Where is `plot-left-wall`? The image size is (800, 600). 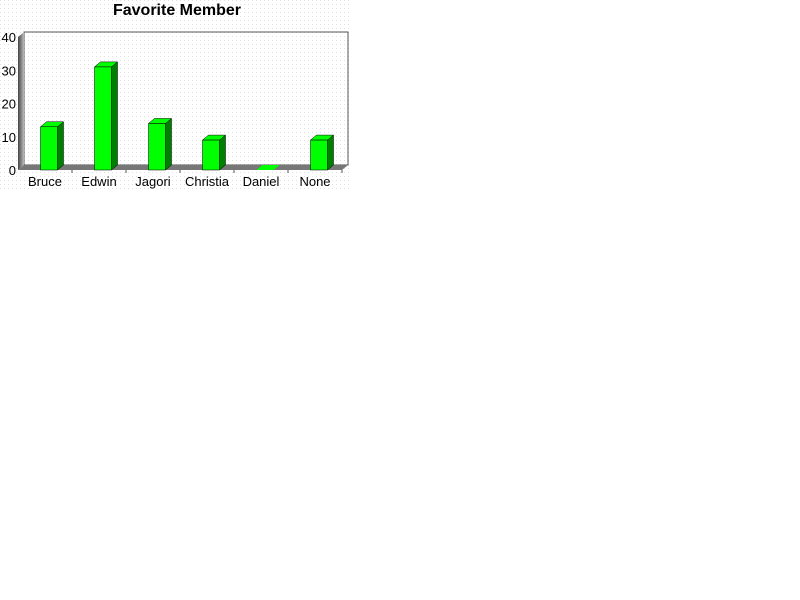 plot-left-wall is located at coordinates (21, 101).